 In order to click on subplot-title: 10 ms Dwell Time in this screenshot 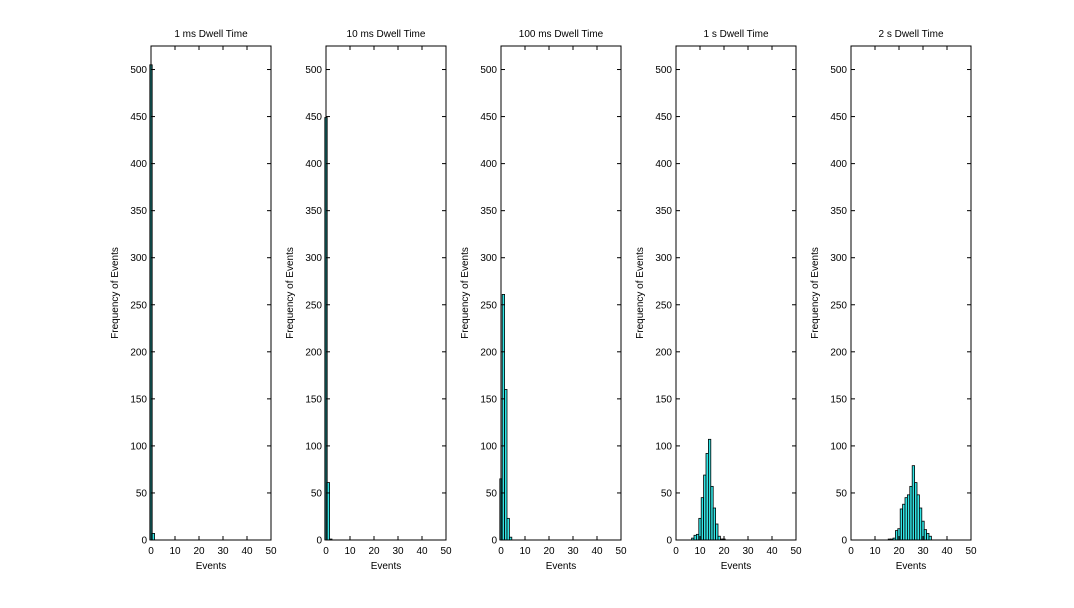, I will do `click(386, 34)`.